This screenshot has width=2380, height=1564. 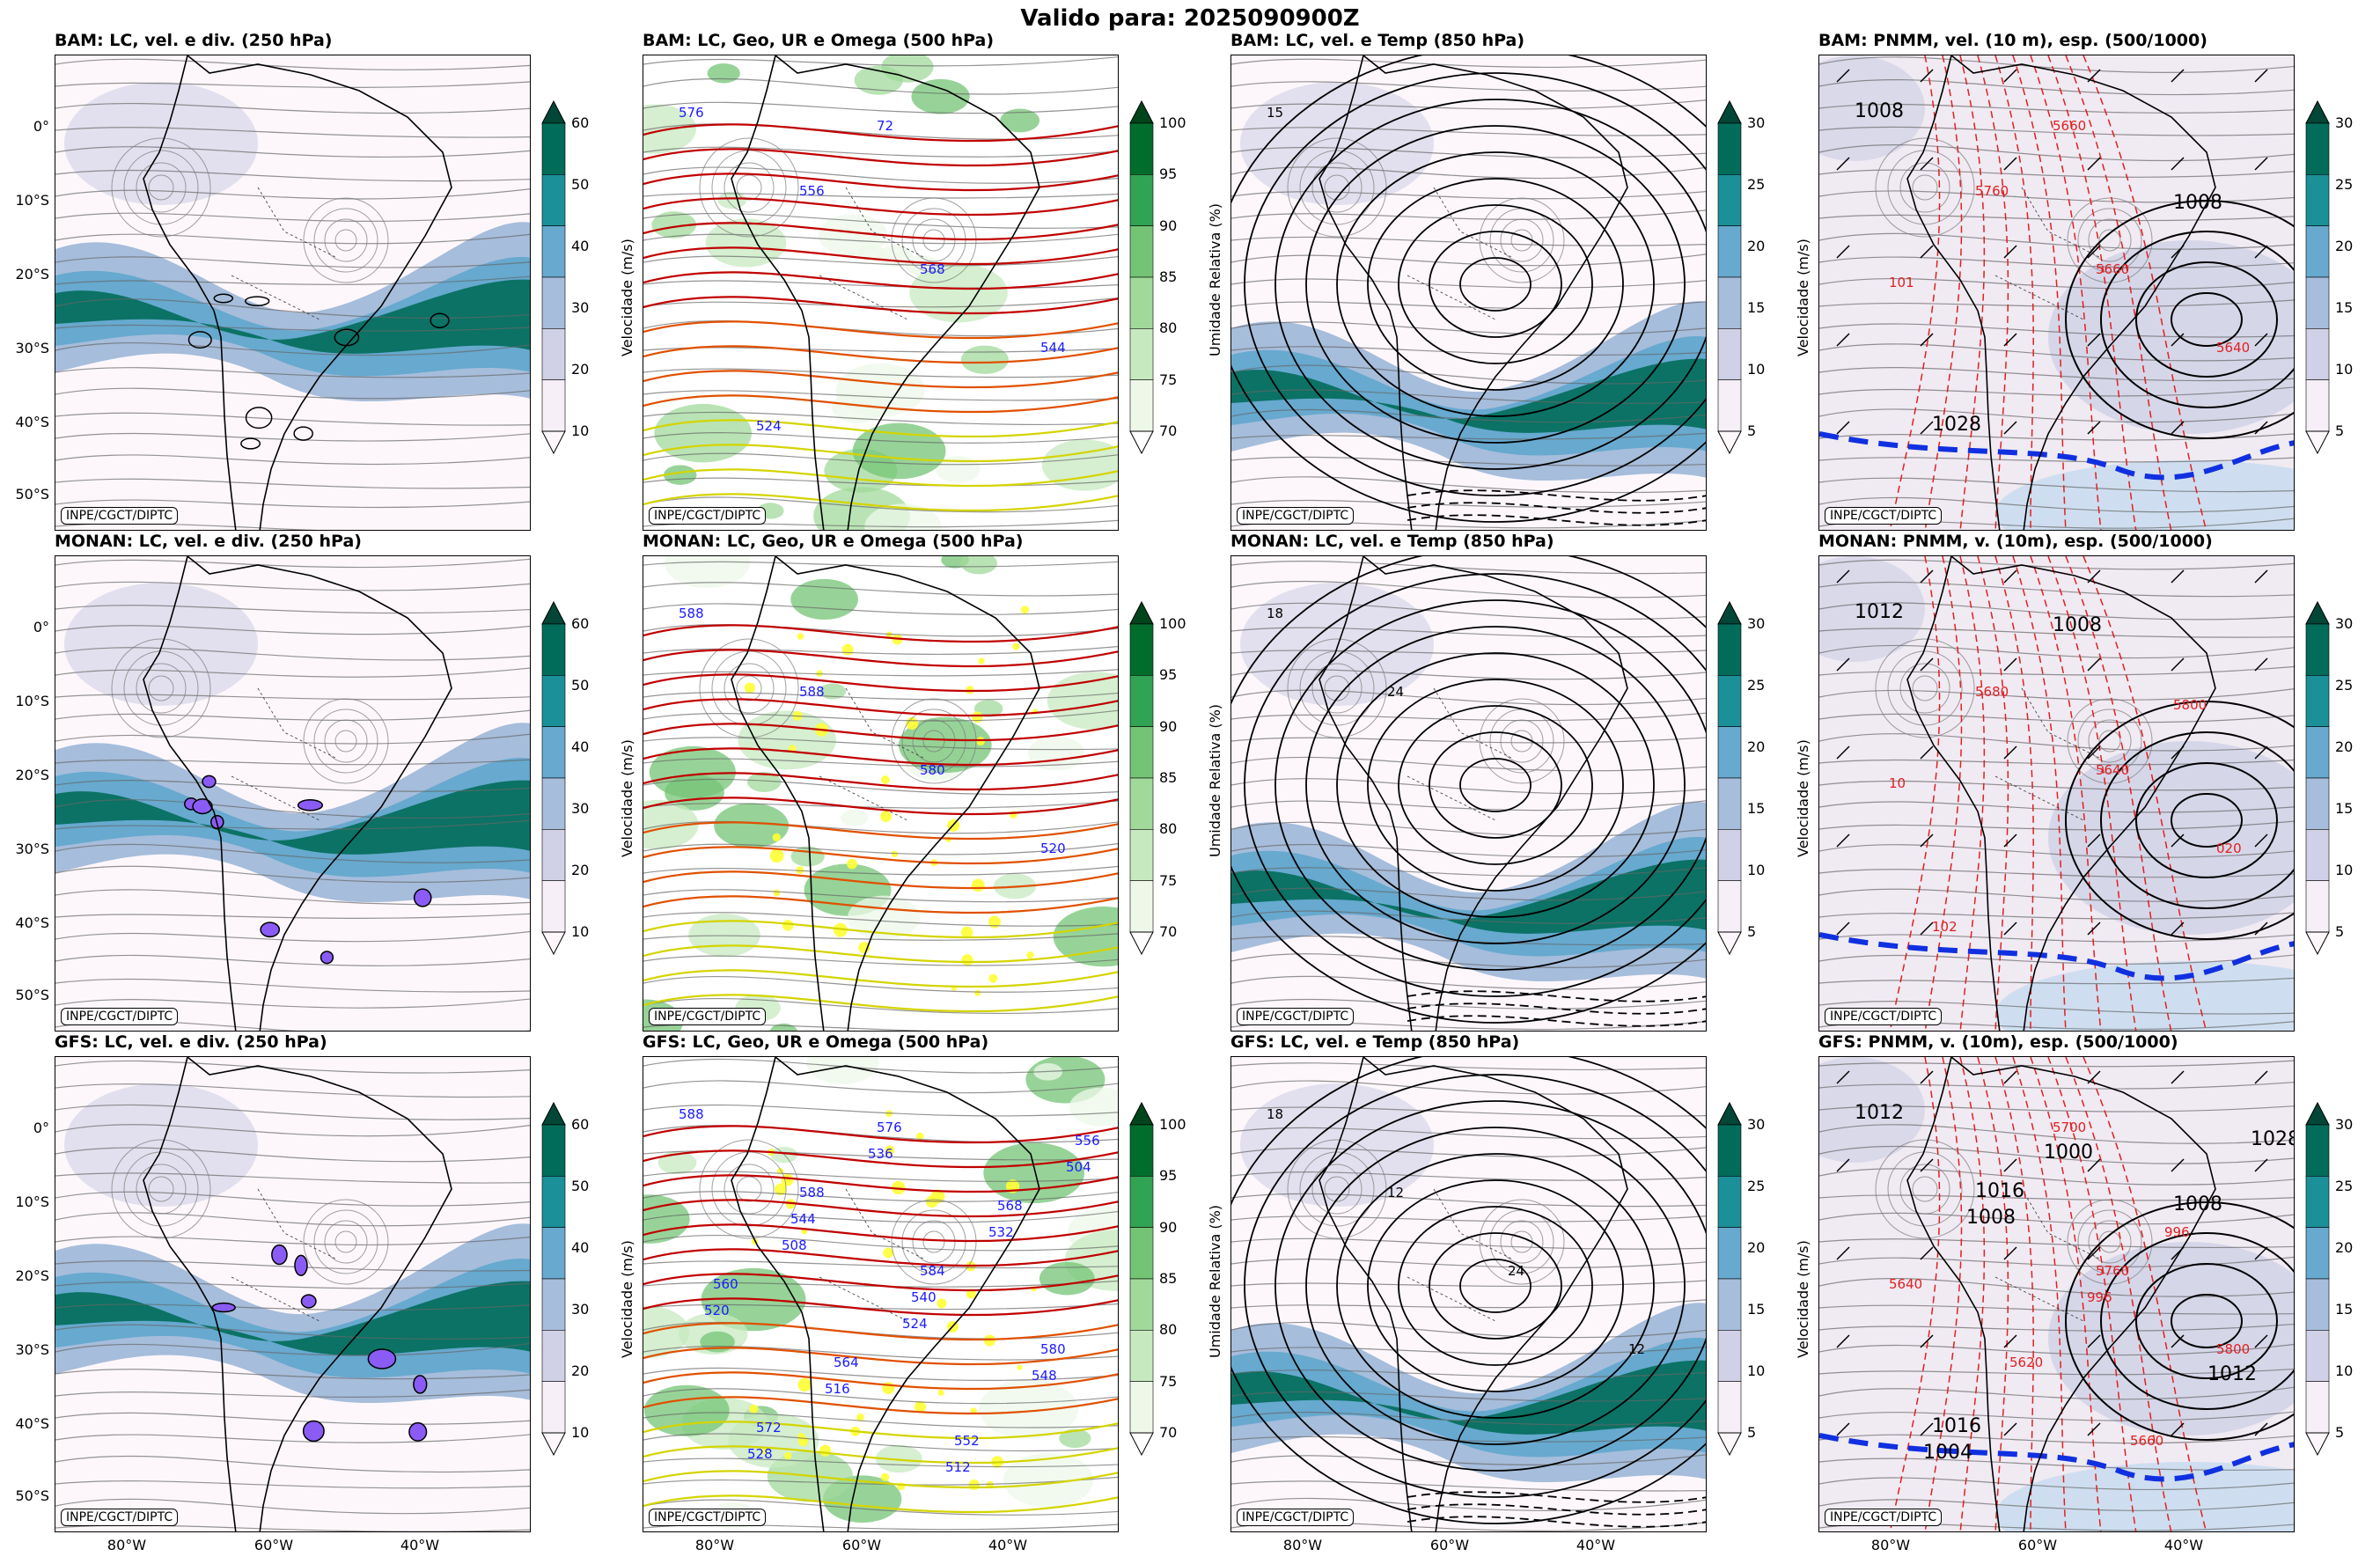 I want to click on colorbar: 60 50 40 30 20 10 Velocidade (m/s), so click(x=605, y=1279).